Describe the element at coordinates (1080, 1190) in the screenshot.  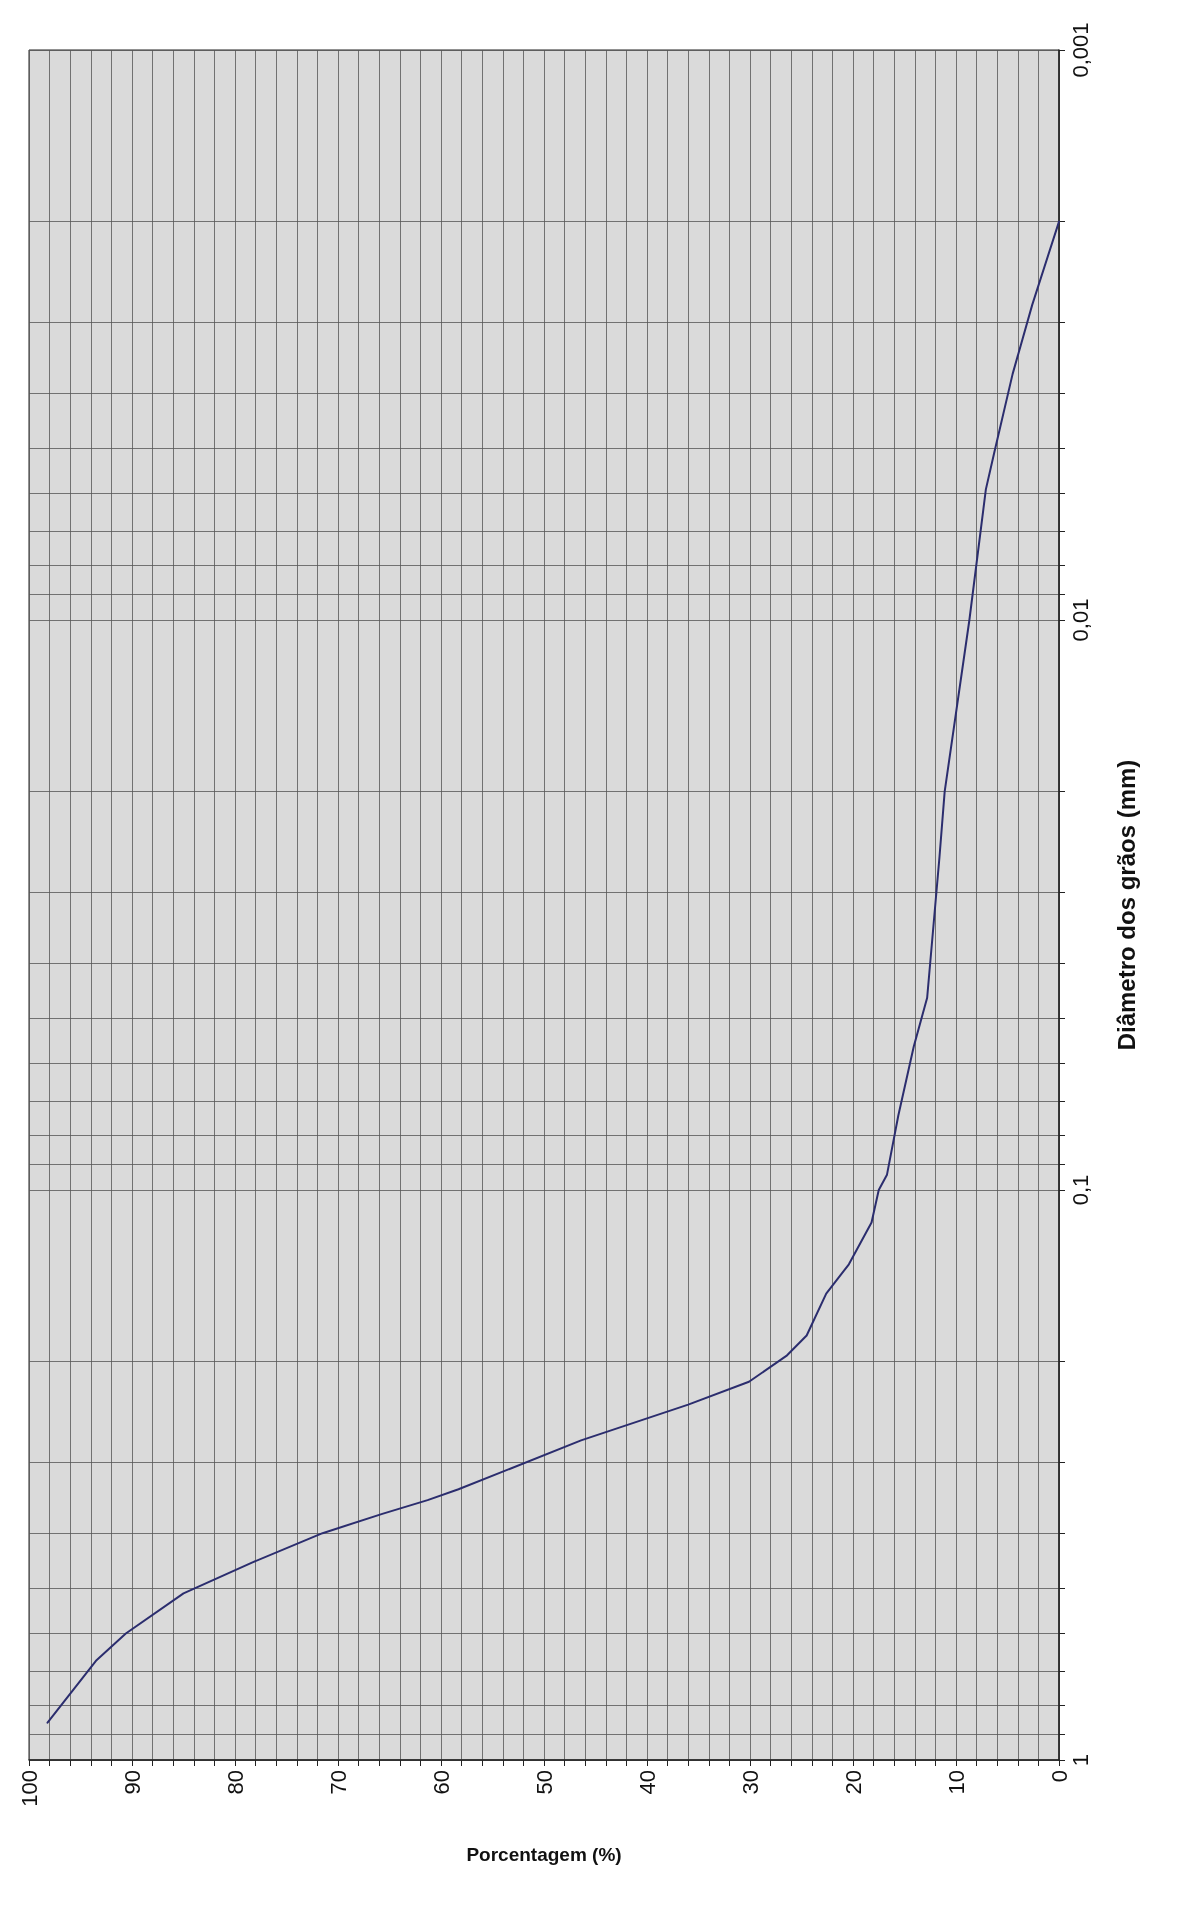
I see `y-tick-label: 0,1` at that location.